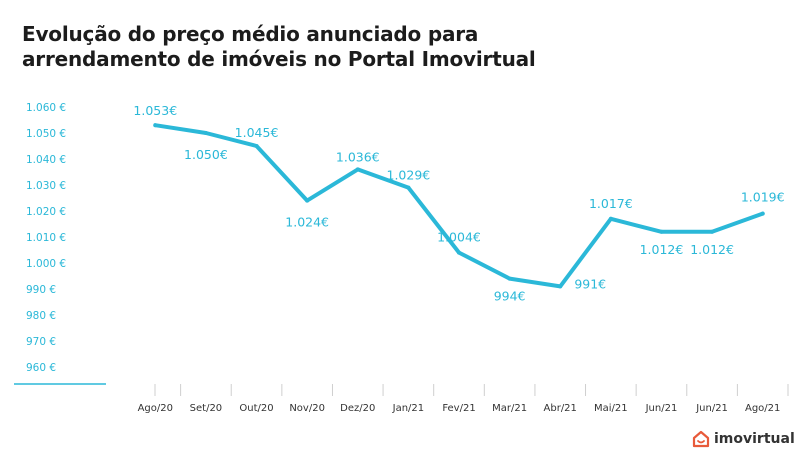 This screenshot has width=812, height=462. Describe the element at coordinates (307, 408) in the screenshot. I see `x-tick-label: Nov/20` at that location.